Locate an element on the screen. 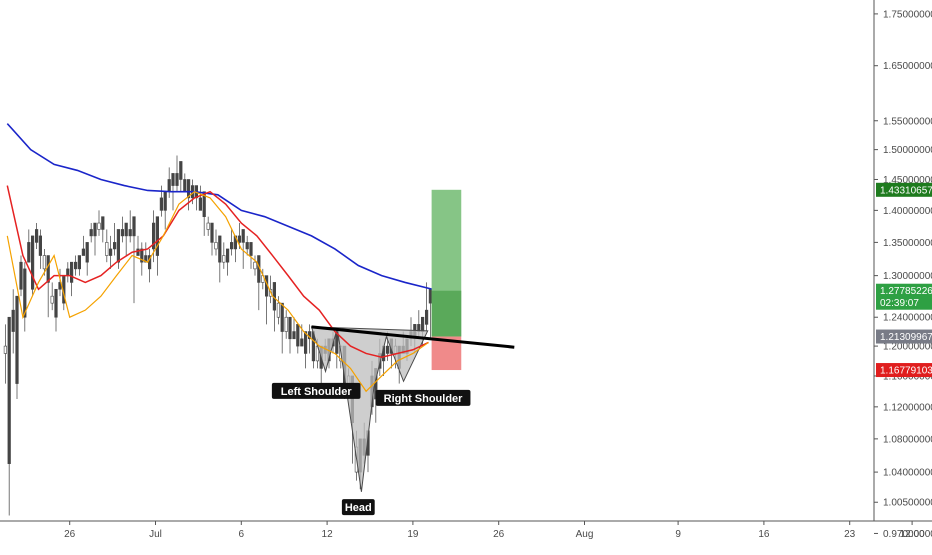 The height and width of the screenshot is (555, 932). price-tick-label: 1.20000000 is located at coordinates (907, 347).